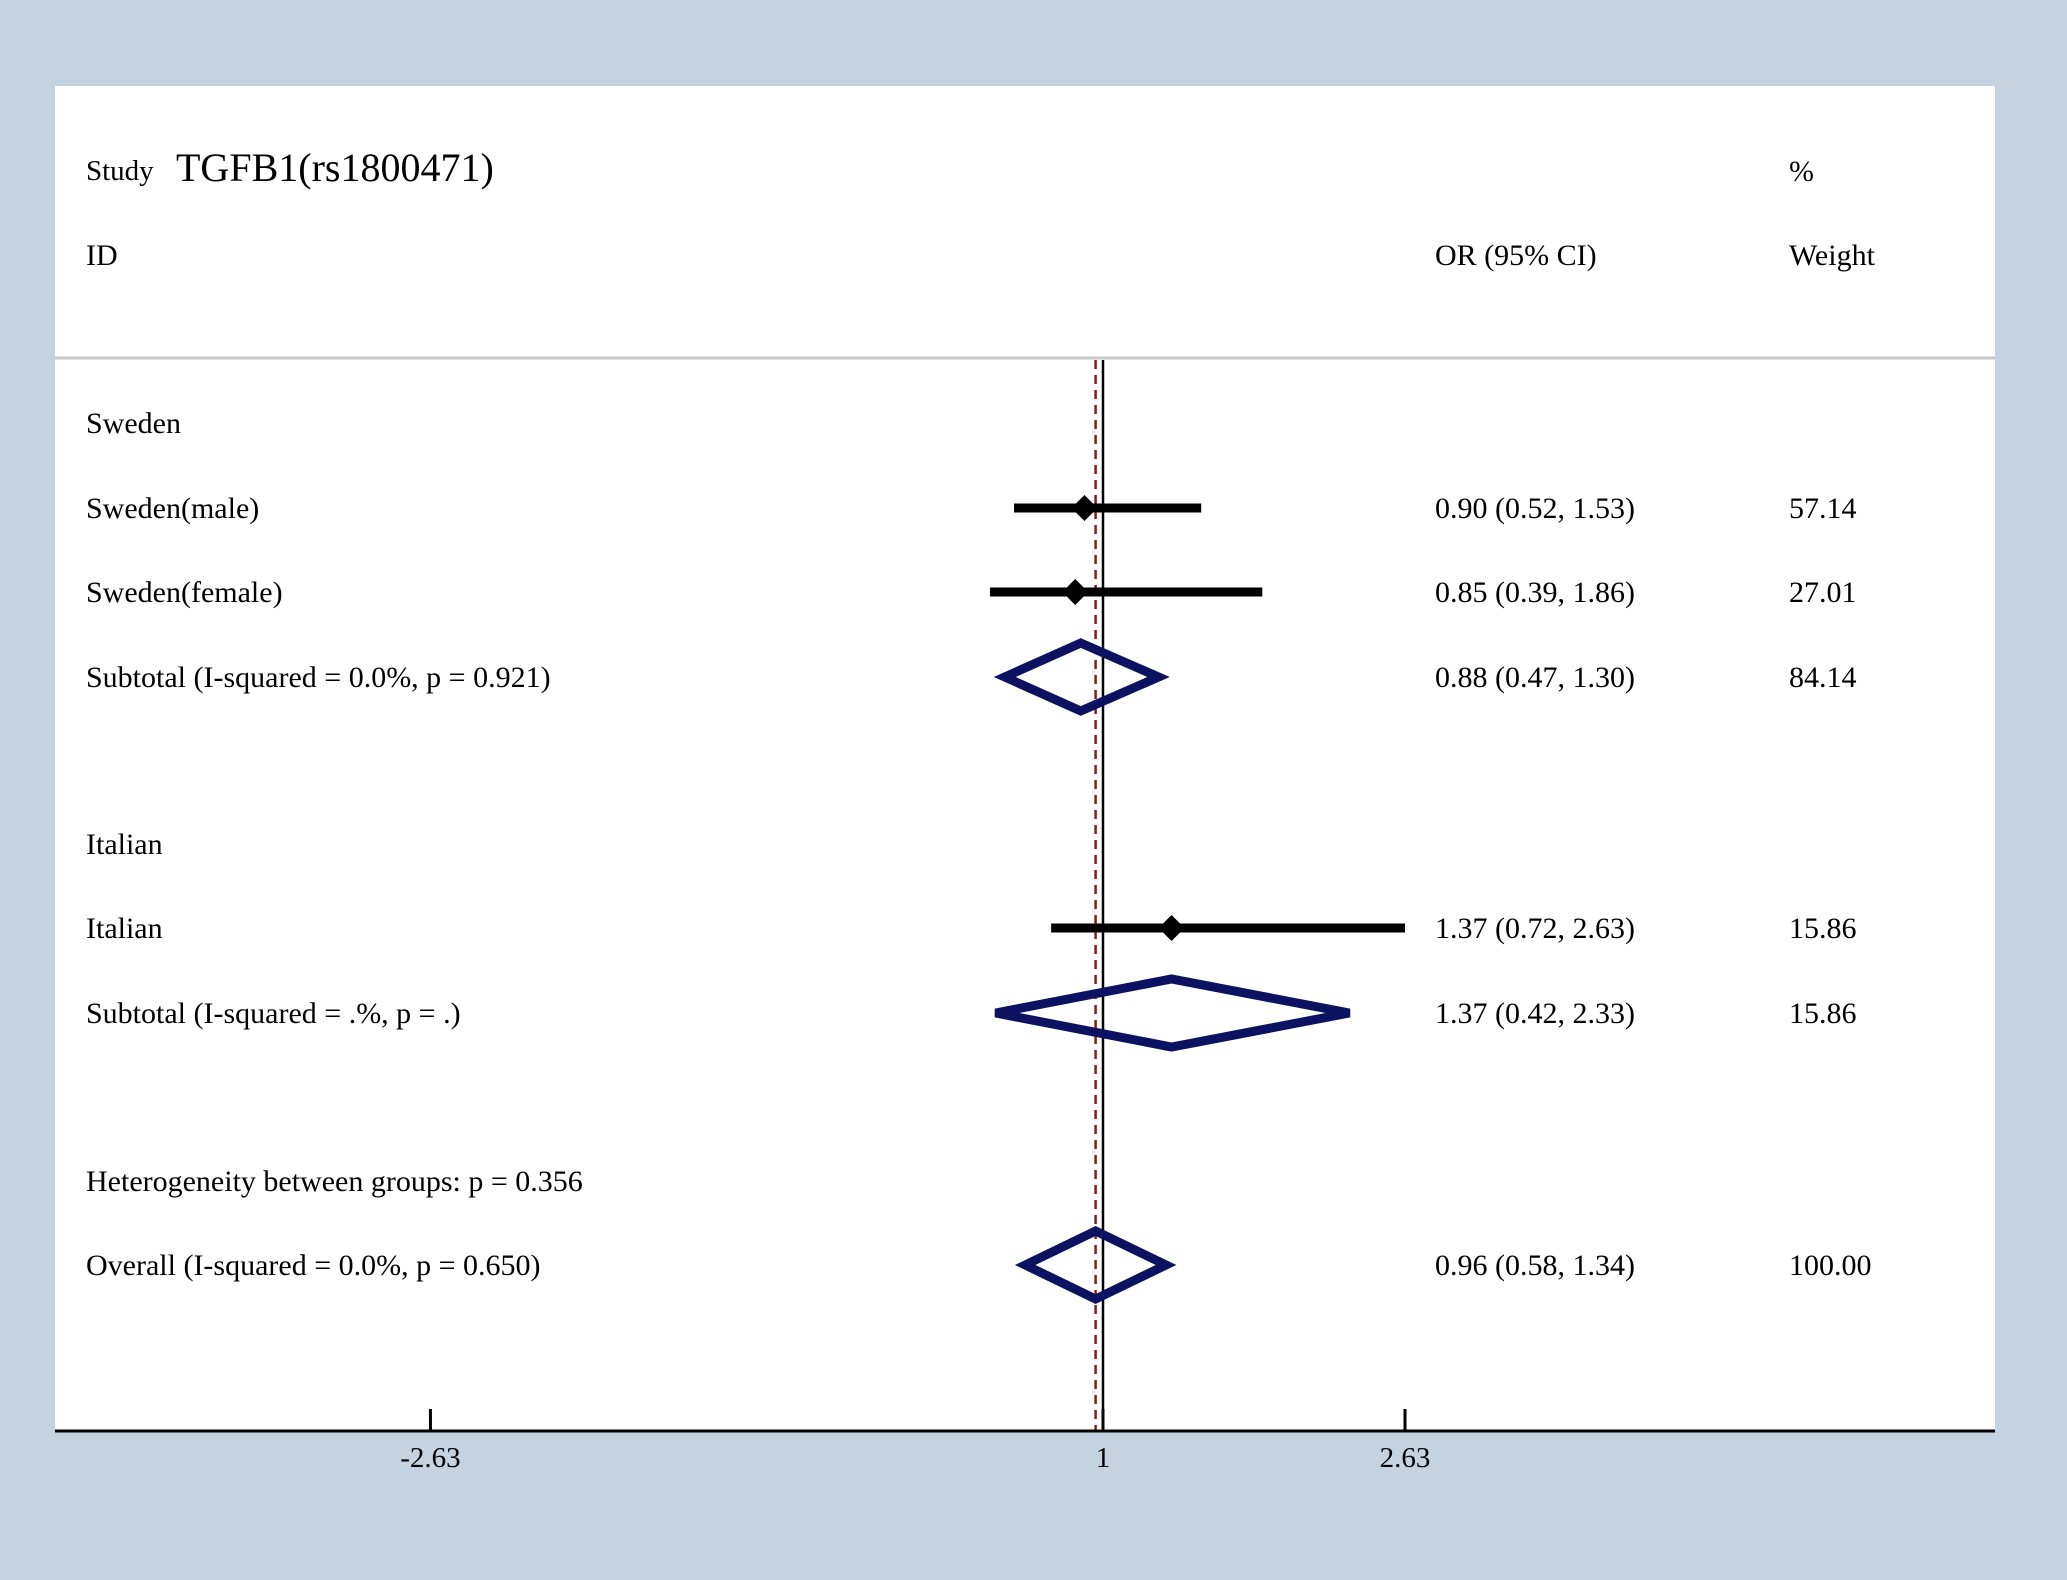 The width and height of the screenshot is (2067, 1580). I want to click on or-ci-value: 0.96 (0.58, 1.34), so click(1535, 1265).